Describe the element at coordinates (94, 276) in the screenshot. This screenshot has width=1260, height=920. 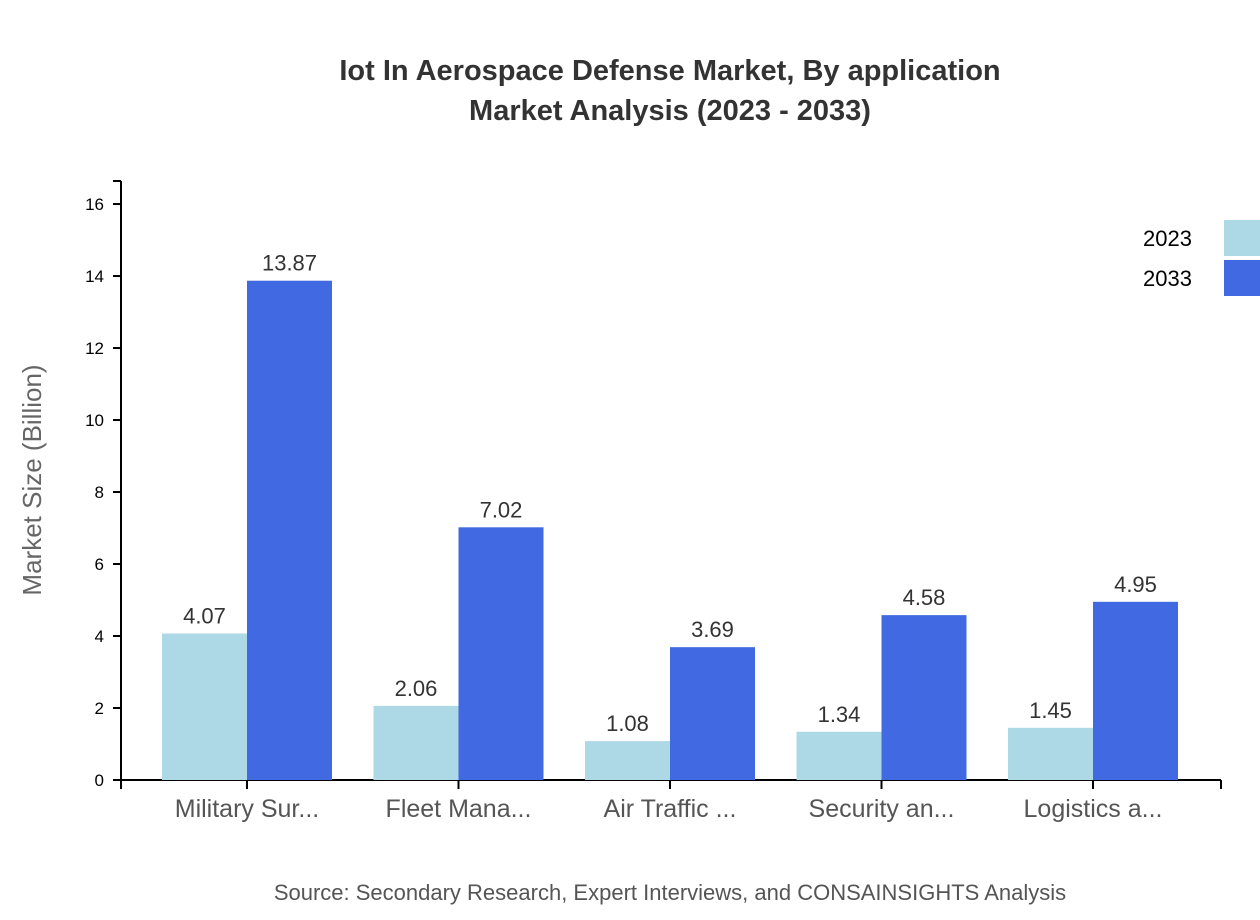
I see `y-tick-label: 14` at that location.